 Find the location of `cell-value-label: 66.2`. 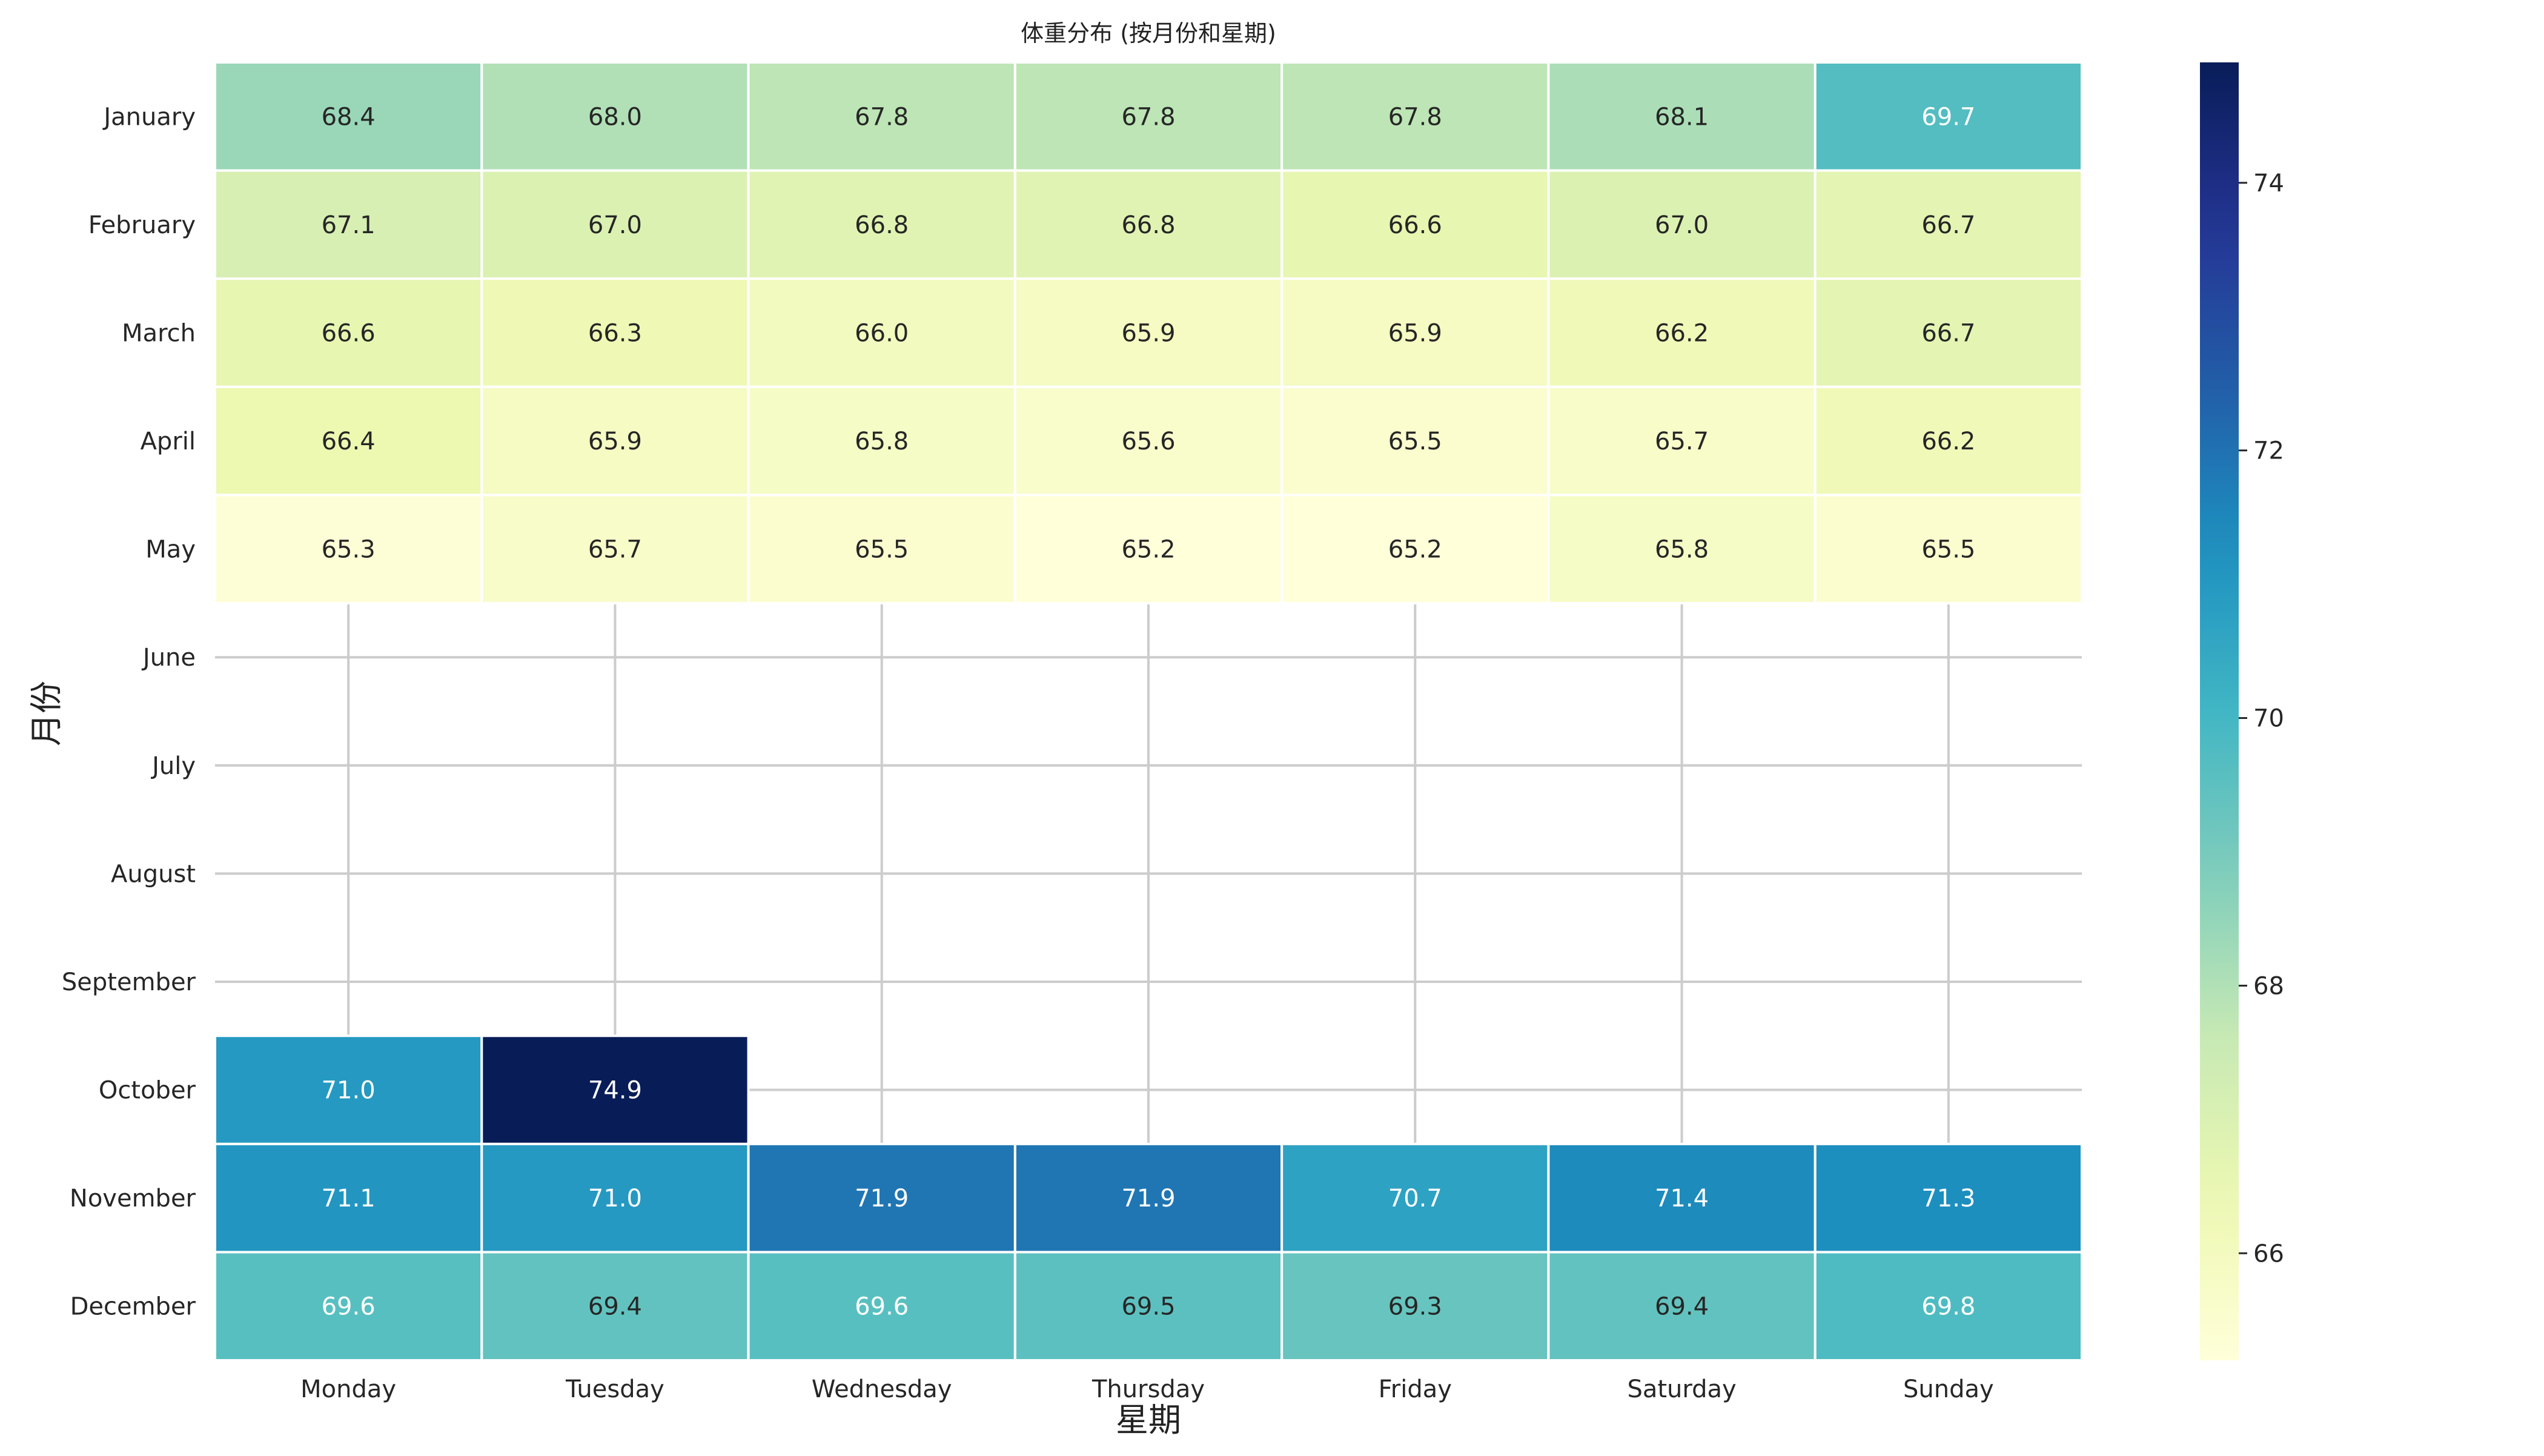

cell-value-label: 66.2 is located at coordinates (1948, 441).